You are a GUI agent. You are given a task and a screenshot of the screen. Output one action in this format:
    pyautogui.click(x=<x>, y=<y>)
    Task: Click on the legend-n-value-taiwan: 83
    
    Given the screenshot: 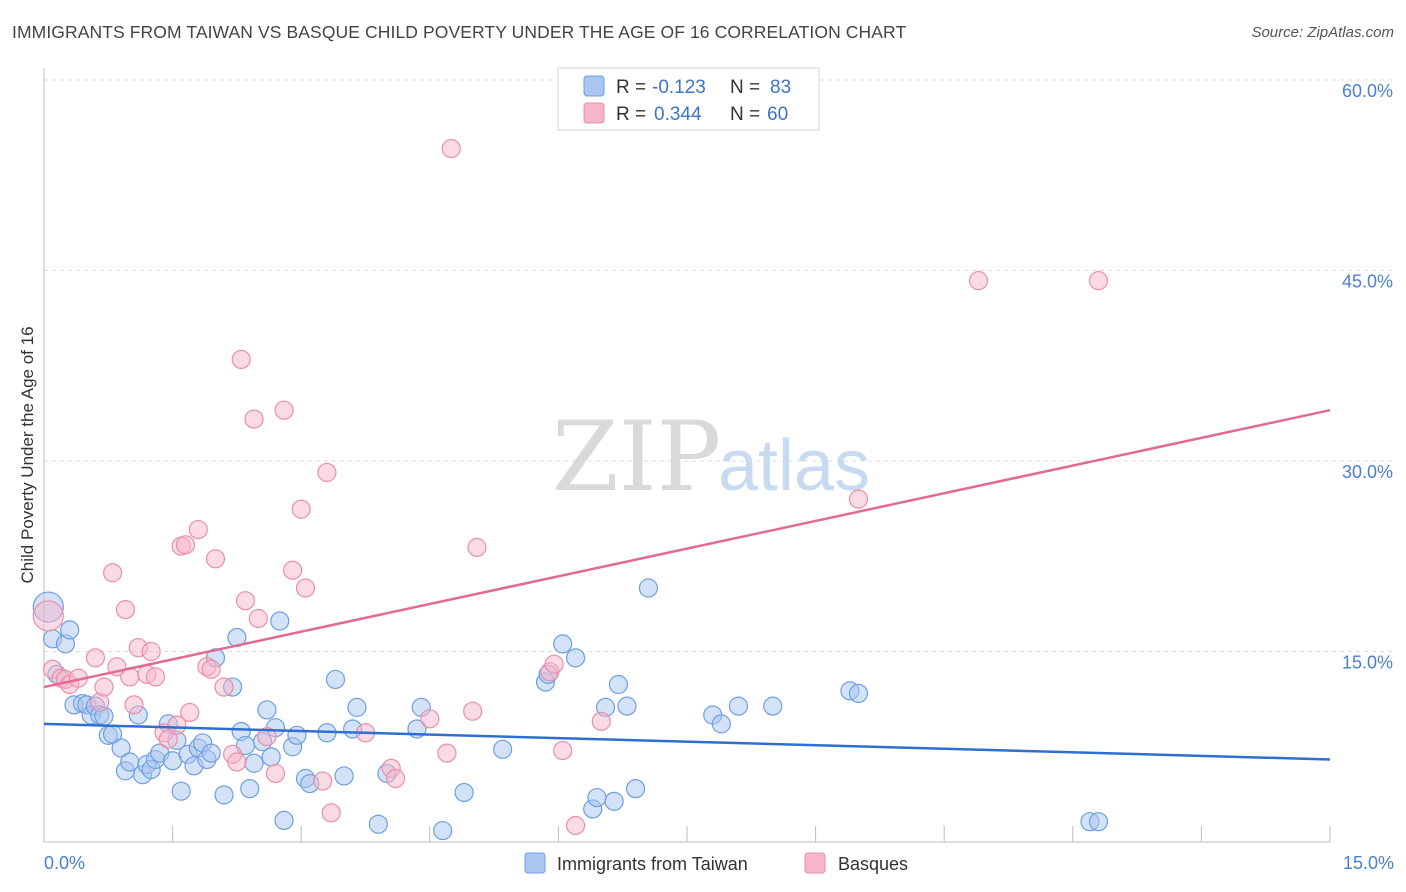 What is the action you would take?
    pyautogui.click(x=780, y=87)
    